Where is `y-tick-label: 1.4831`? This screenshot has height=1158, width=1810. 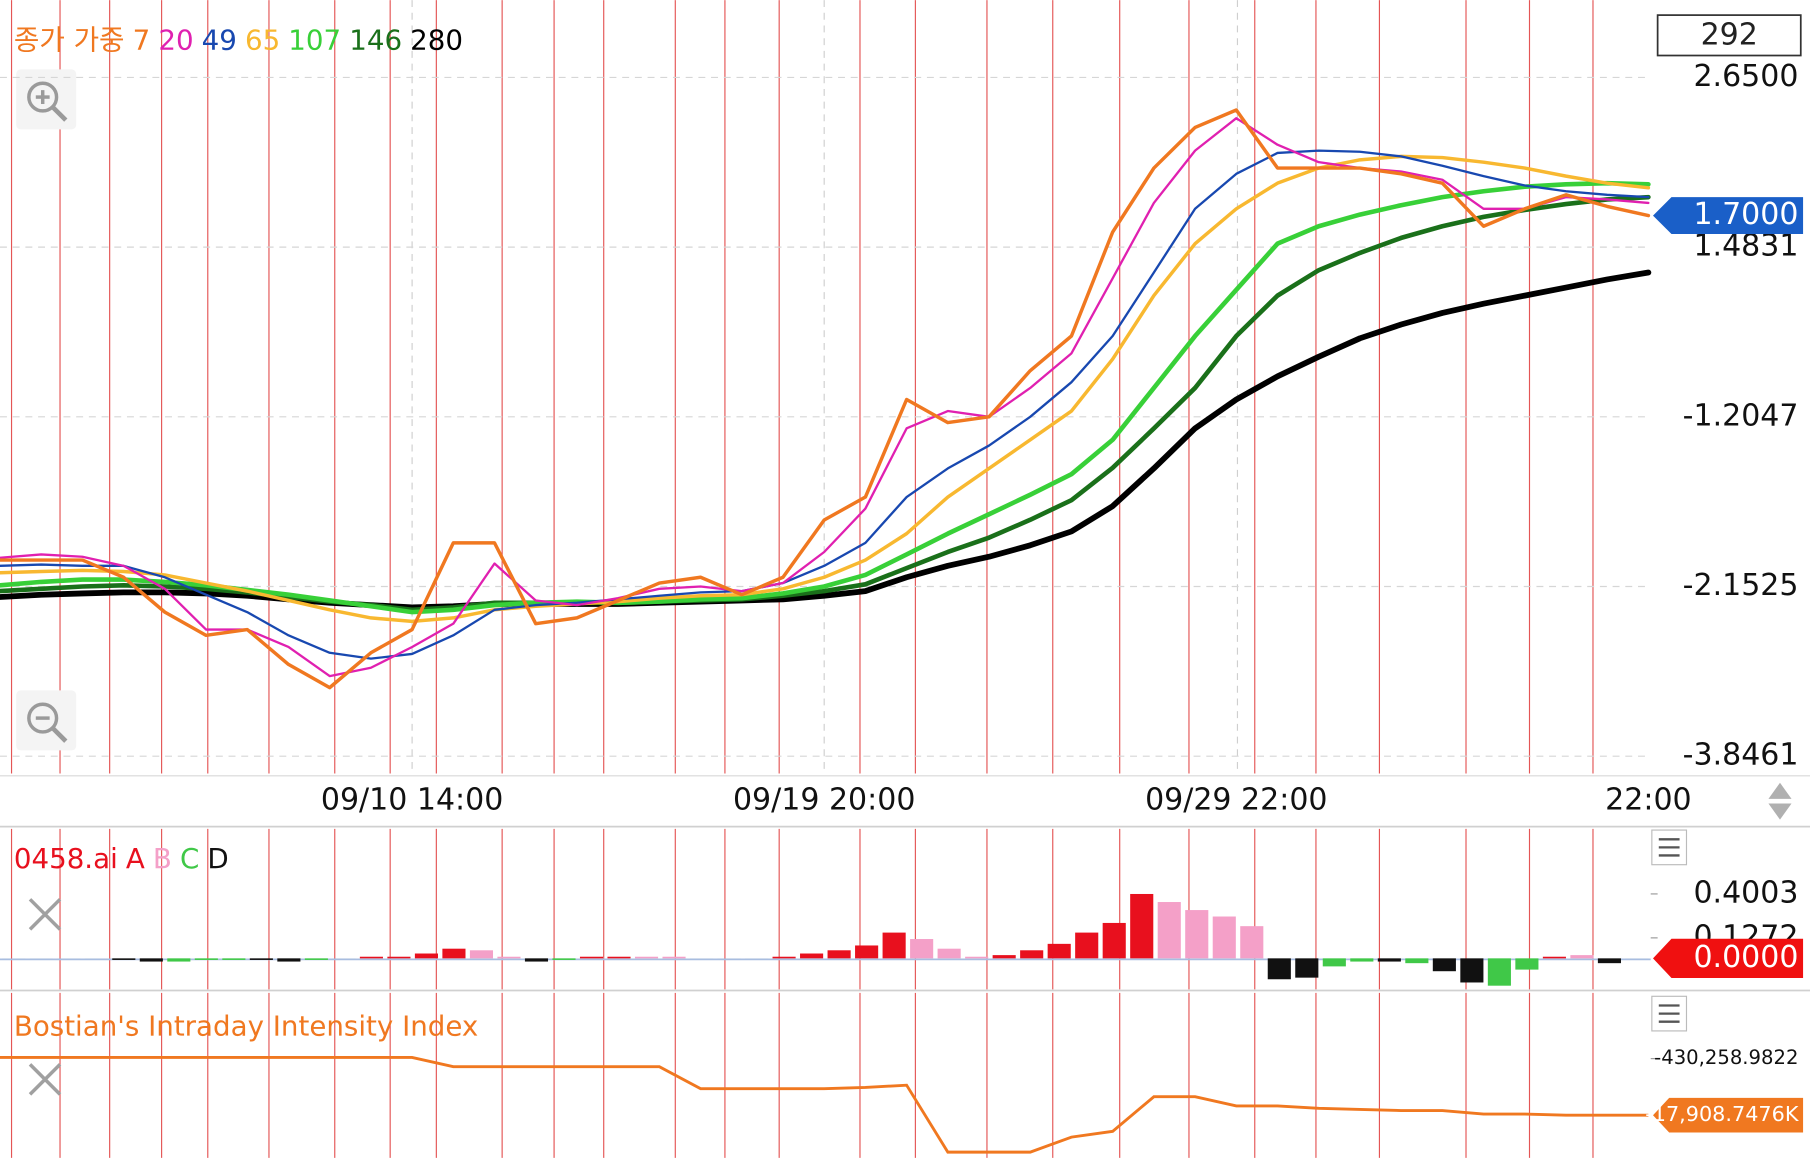
y-tick-label: 1.4831 is located at coordinates (1745, 246).